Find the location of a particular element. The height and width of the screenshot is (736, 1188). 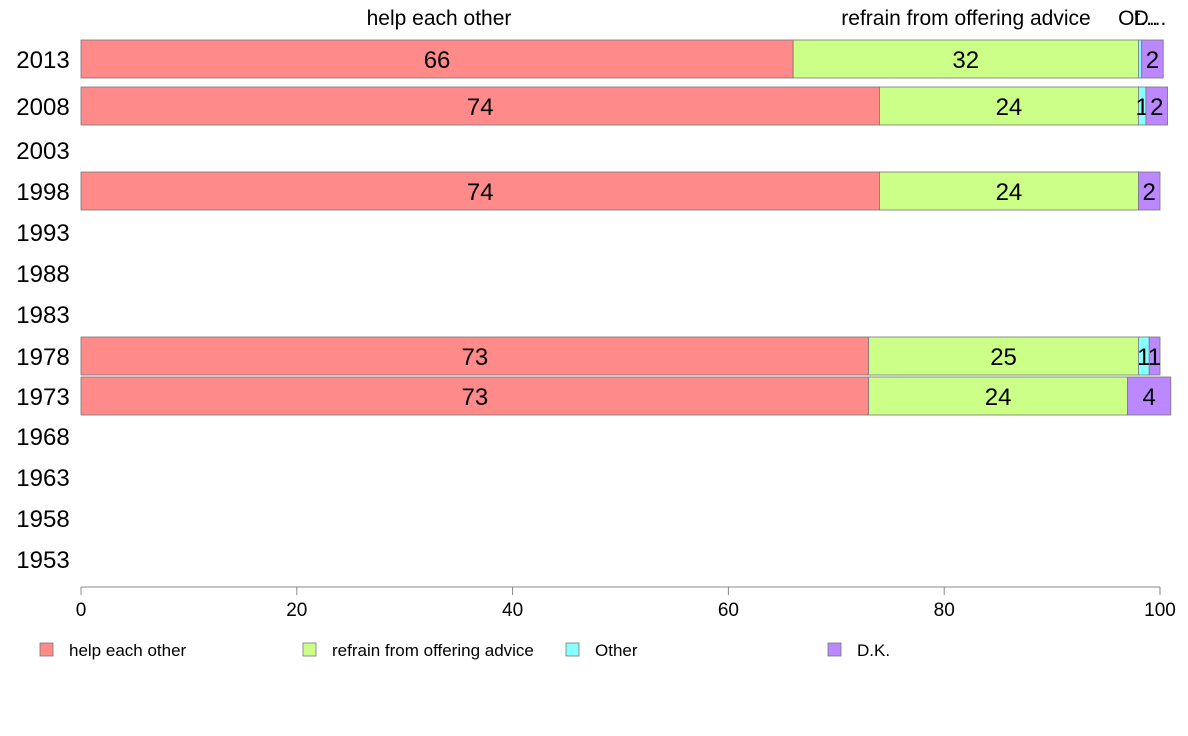

bar-2008-refrain-from-offering-advice is located at coordinates (1009, 106).